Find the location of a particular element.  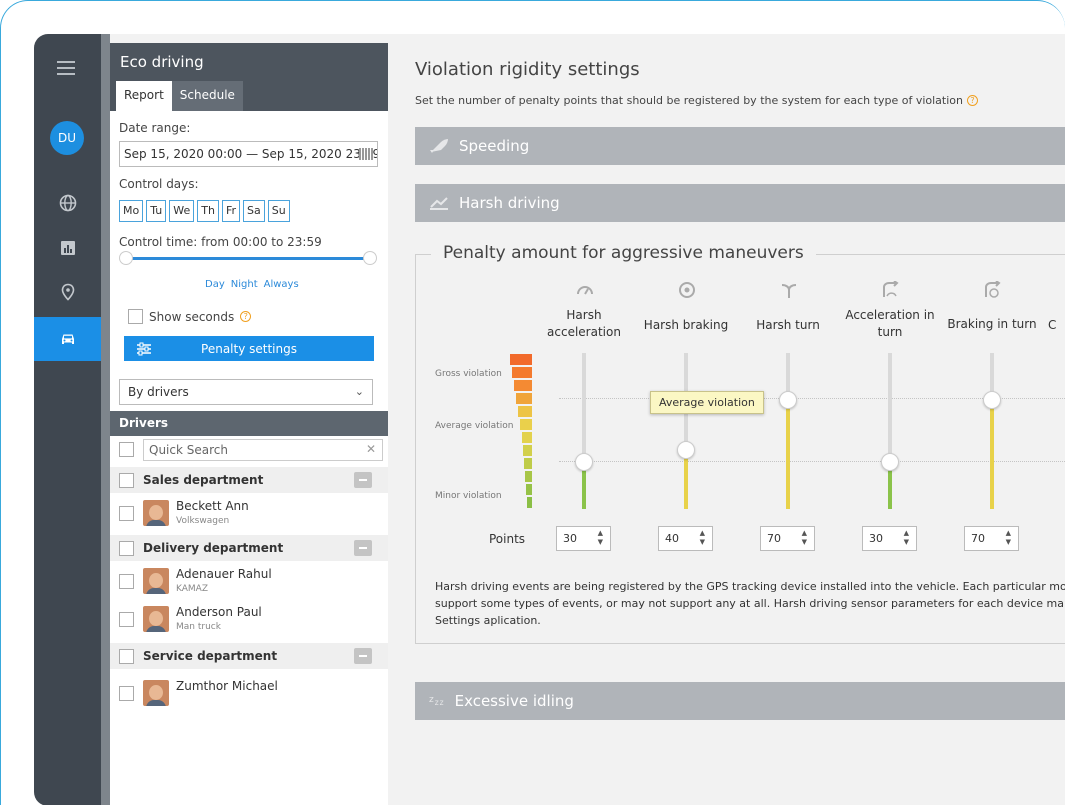

group-row-delivery: Delivery department is located at coordinates (249, 548).